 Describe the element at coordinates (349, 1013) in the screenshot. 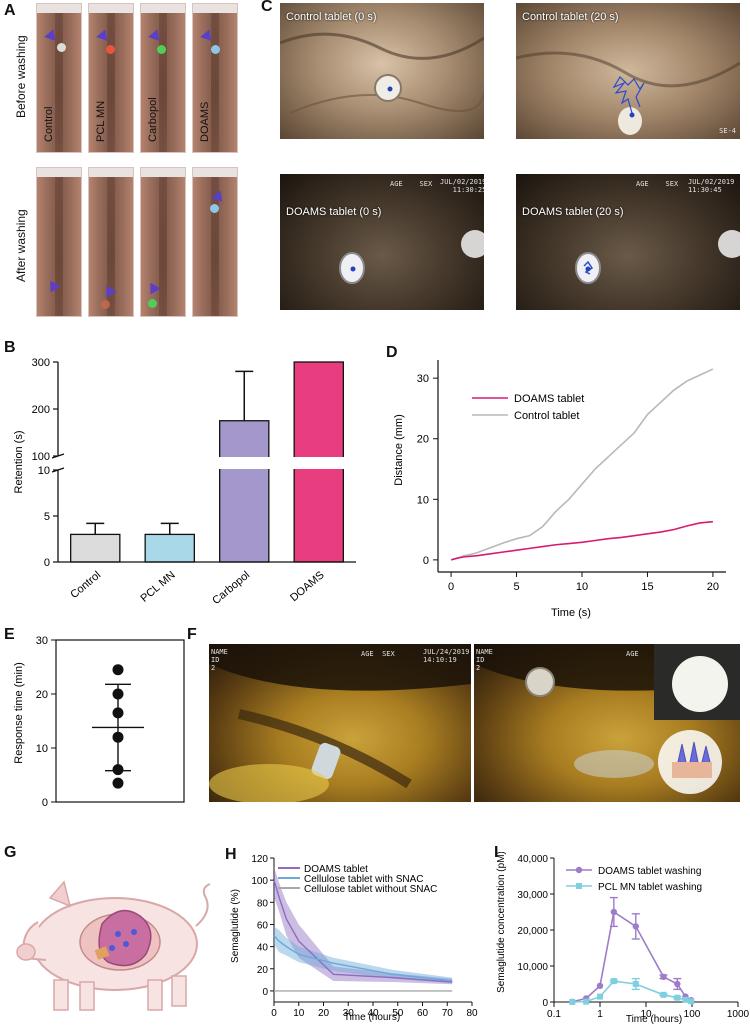

I see `x-tick-label: 30` at that location.